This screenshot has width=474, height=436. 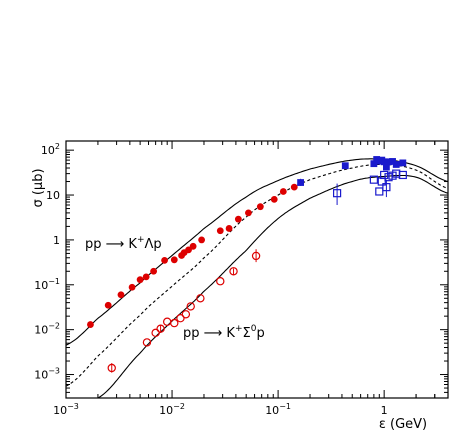 What do you see at coordinates (66, 409) in the screenshot?
I see `x-tick-label: 10⁻³` at bounding box center [66, 409].